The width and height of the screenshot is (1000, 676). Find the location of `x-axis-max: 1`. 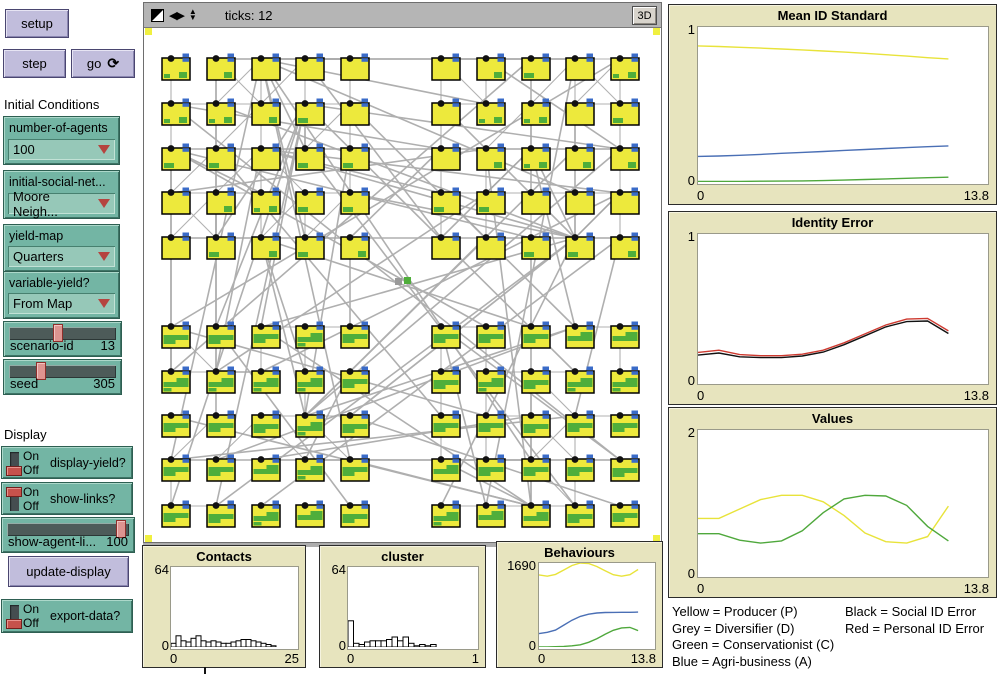

x-axis-max: 1 is located at coordinates (475, 658).